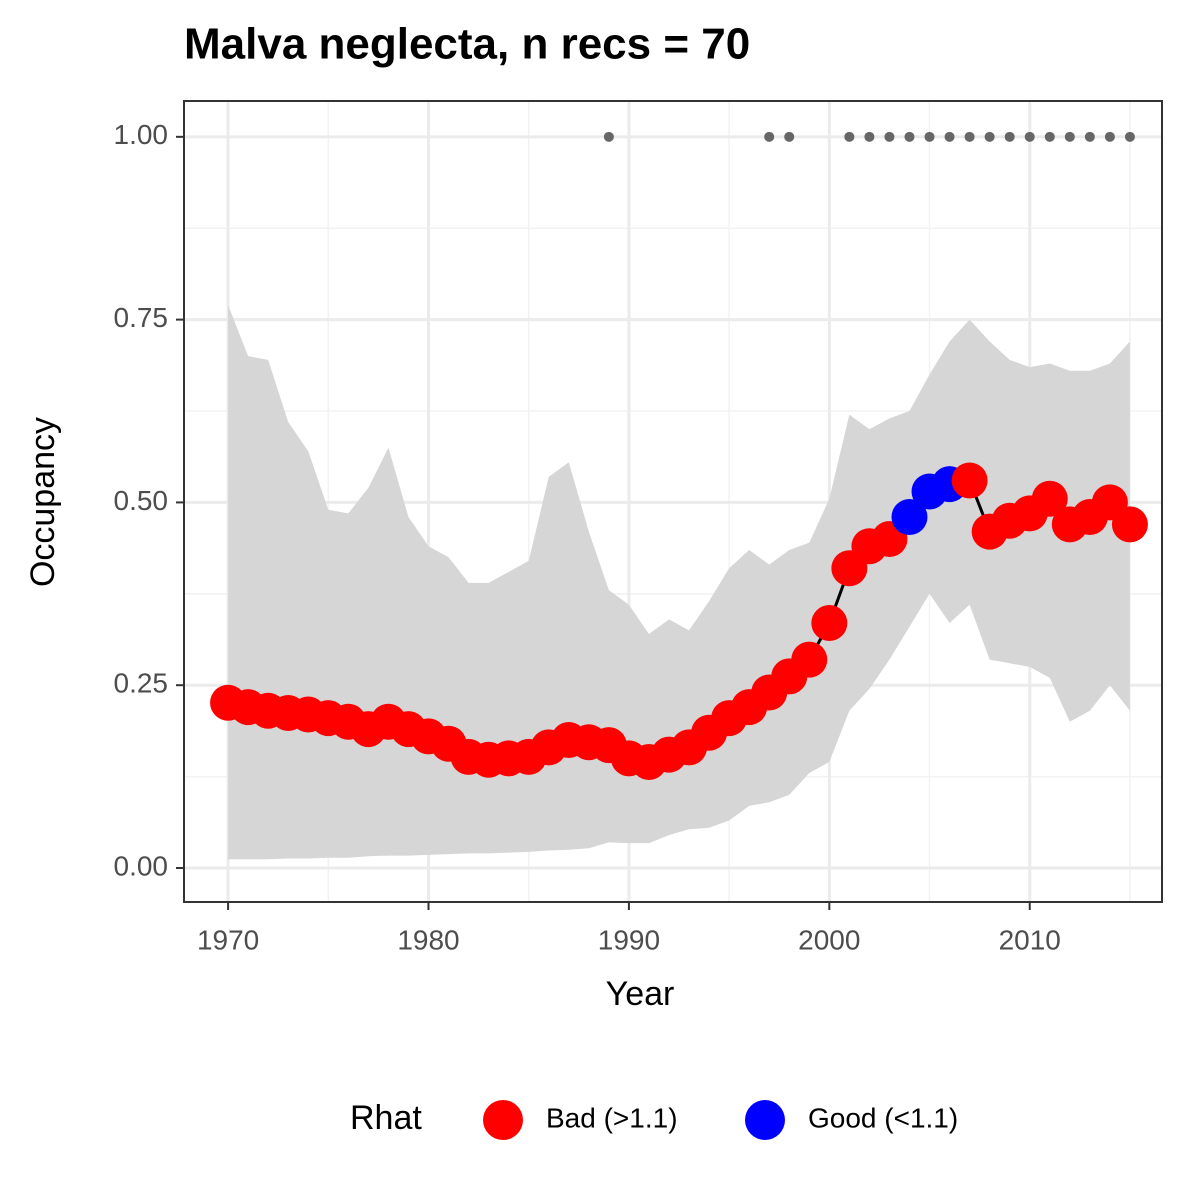 This screenshot has width=1200, height=1200. Describe the element at coordinates (612, 1117) in the screenshot. I see `legend-label: Bad (>1.1)` at that location.